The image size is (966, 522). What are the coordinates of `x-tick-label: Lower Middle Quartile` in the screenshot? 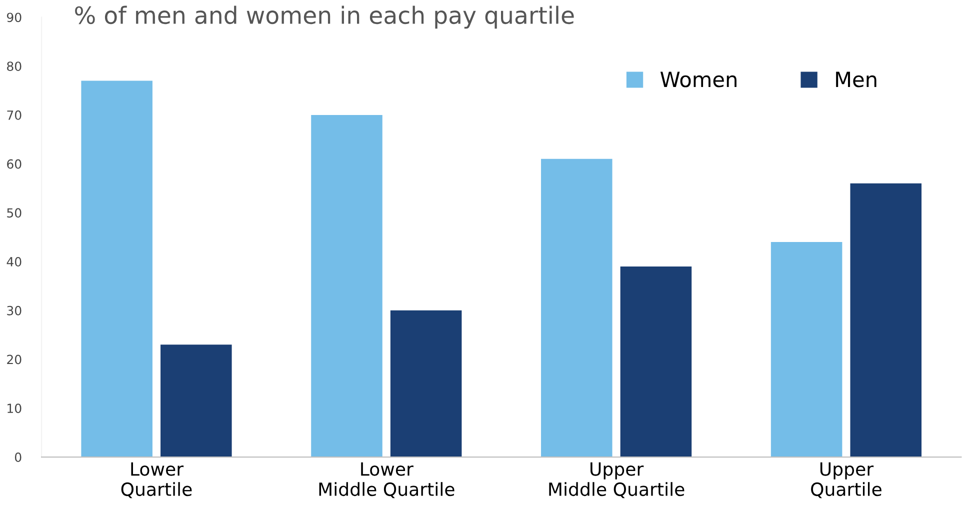 It's located at (386, 480).